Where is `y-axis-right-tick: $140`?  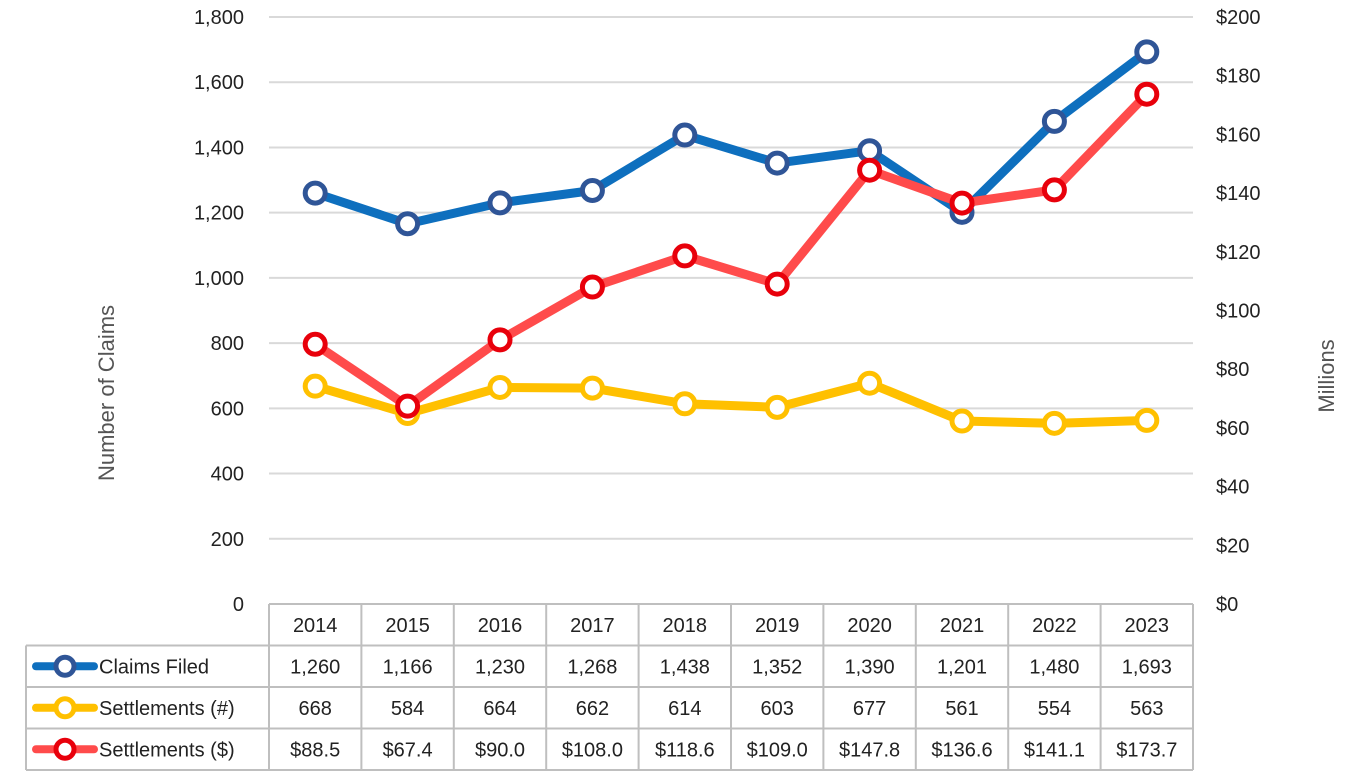 y-axis-right-tick: $140 is located at coordinates (1238, 194).